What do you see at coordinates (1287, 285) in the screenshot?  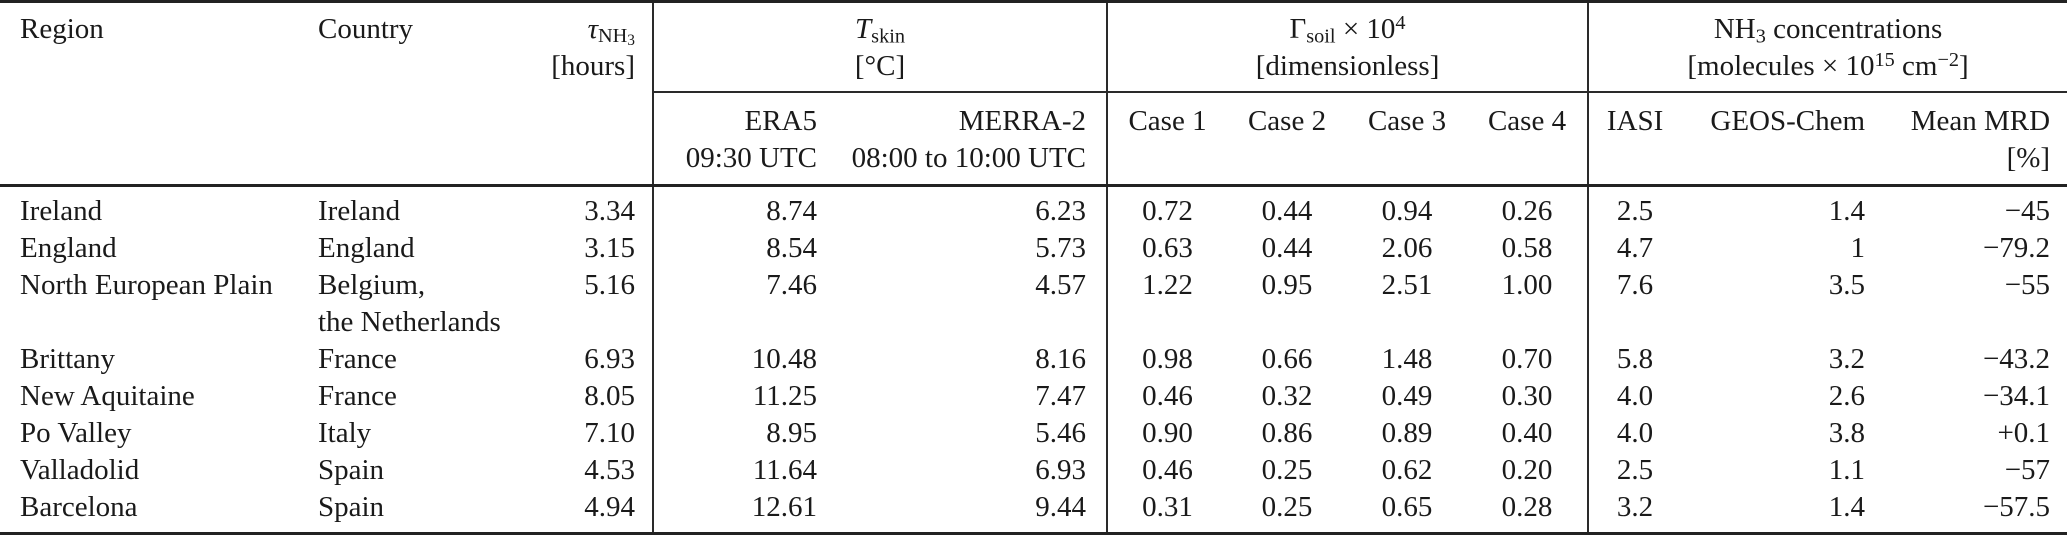 I see `cell-case2: 0.95` at bounding box center [1287, 285].